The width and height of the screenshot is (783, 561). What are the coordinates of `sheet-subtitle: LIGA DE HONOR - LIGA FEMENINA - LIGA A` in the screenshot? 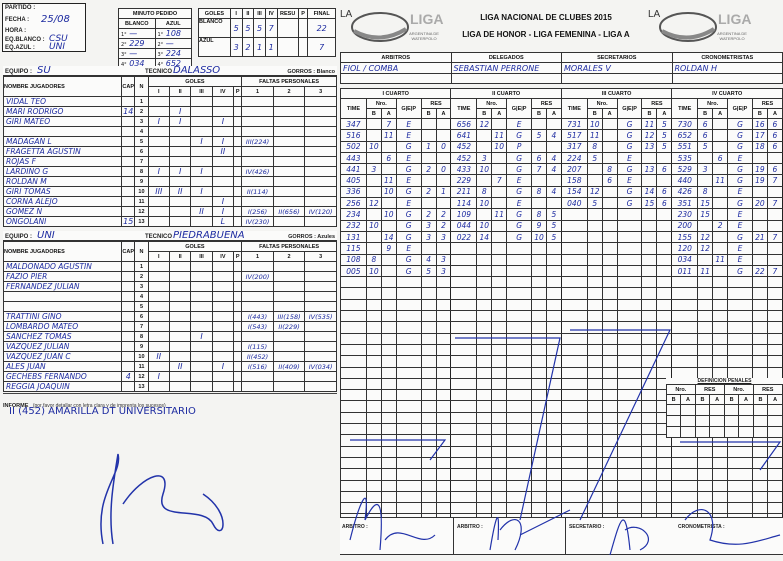 It's located at (546, 34).